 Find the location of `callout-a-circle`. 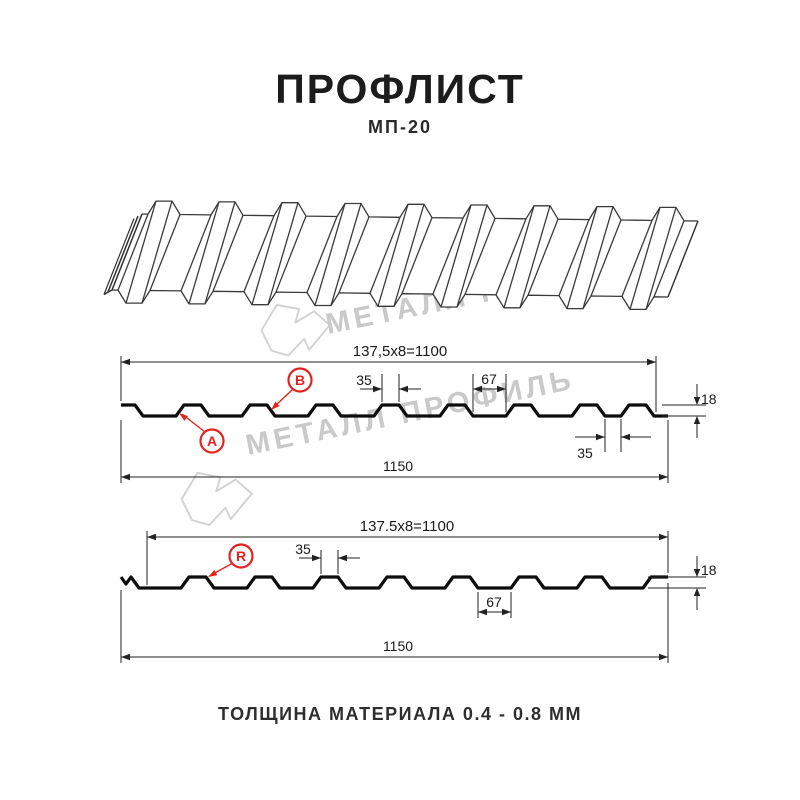

callout-a-circle is located at coordinates (212, 441).